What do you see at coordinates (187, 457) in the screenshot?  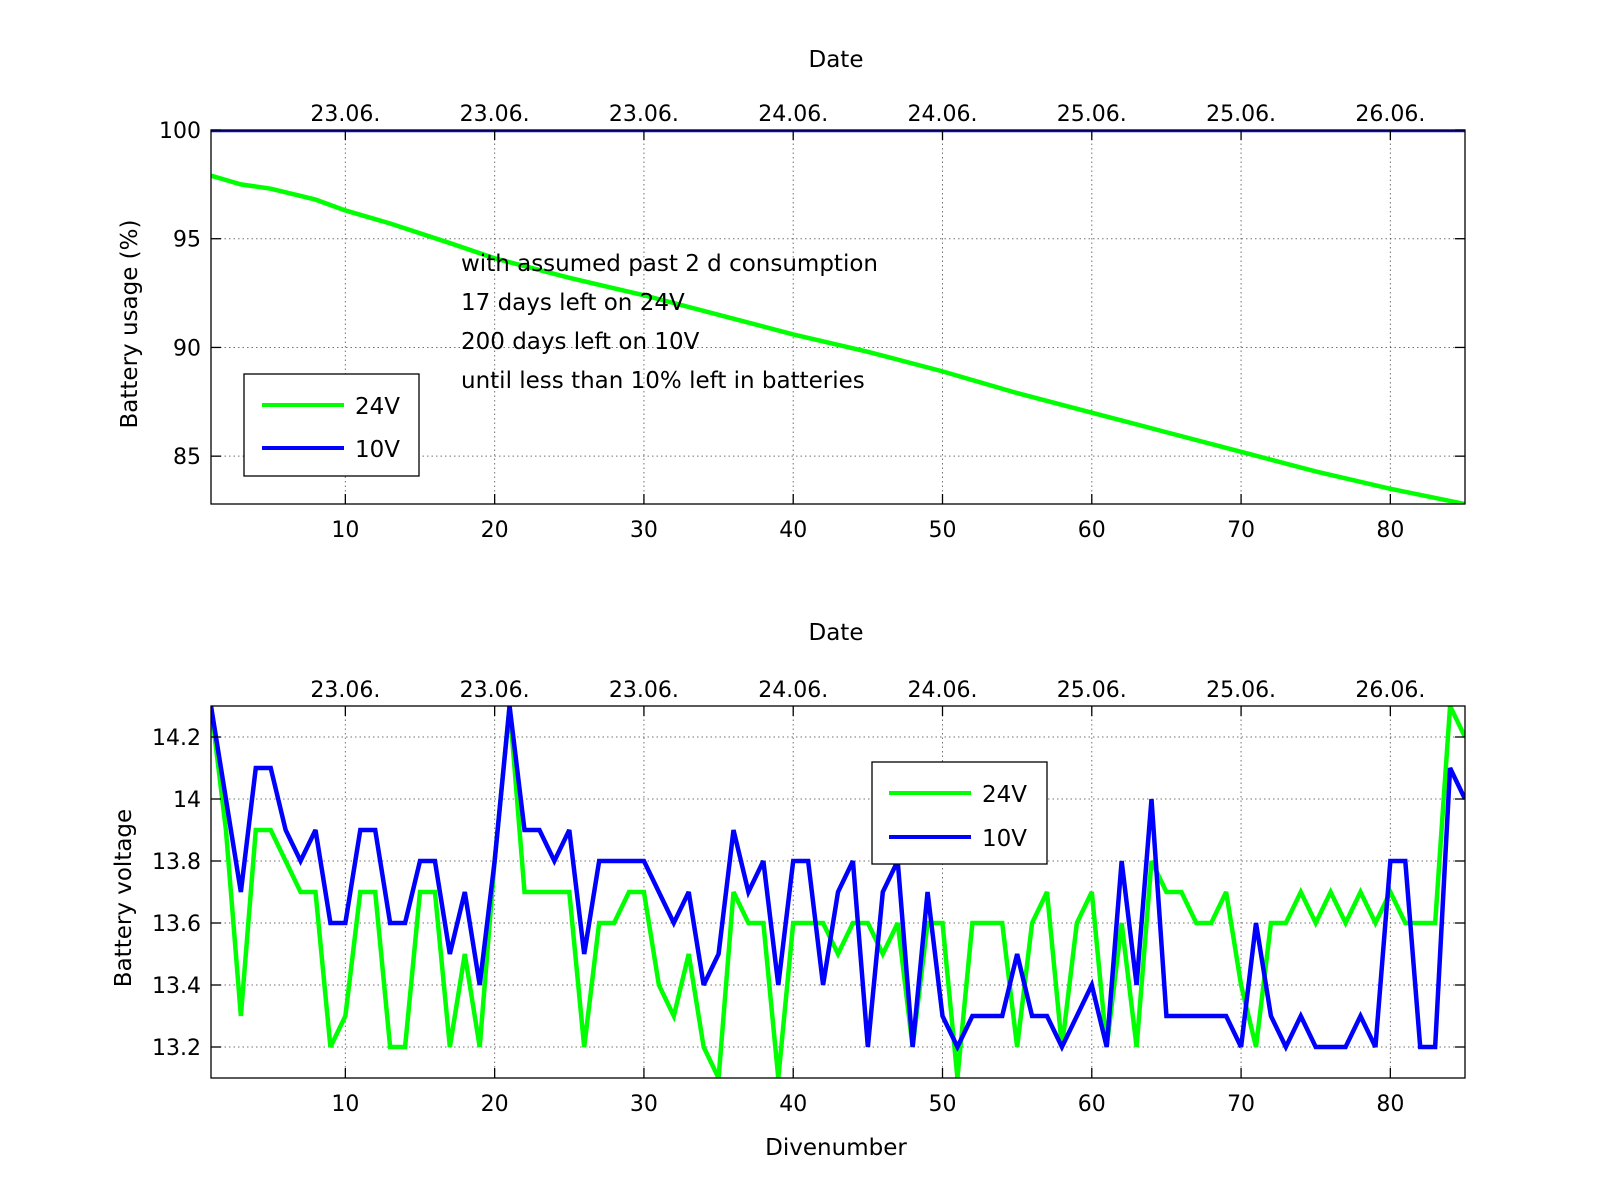 I see `y-tick-label: 85` at bounding box center [187, 457].